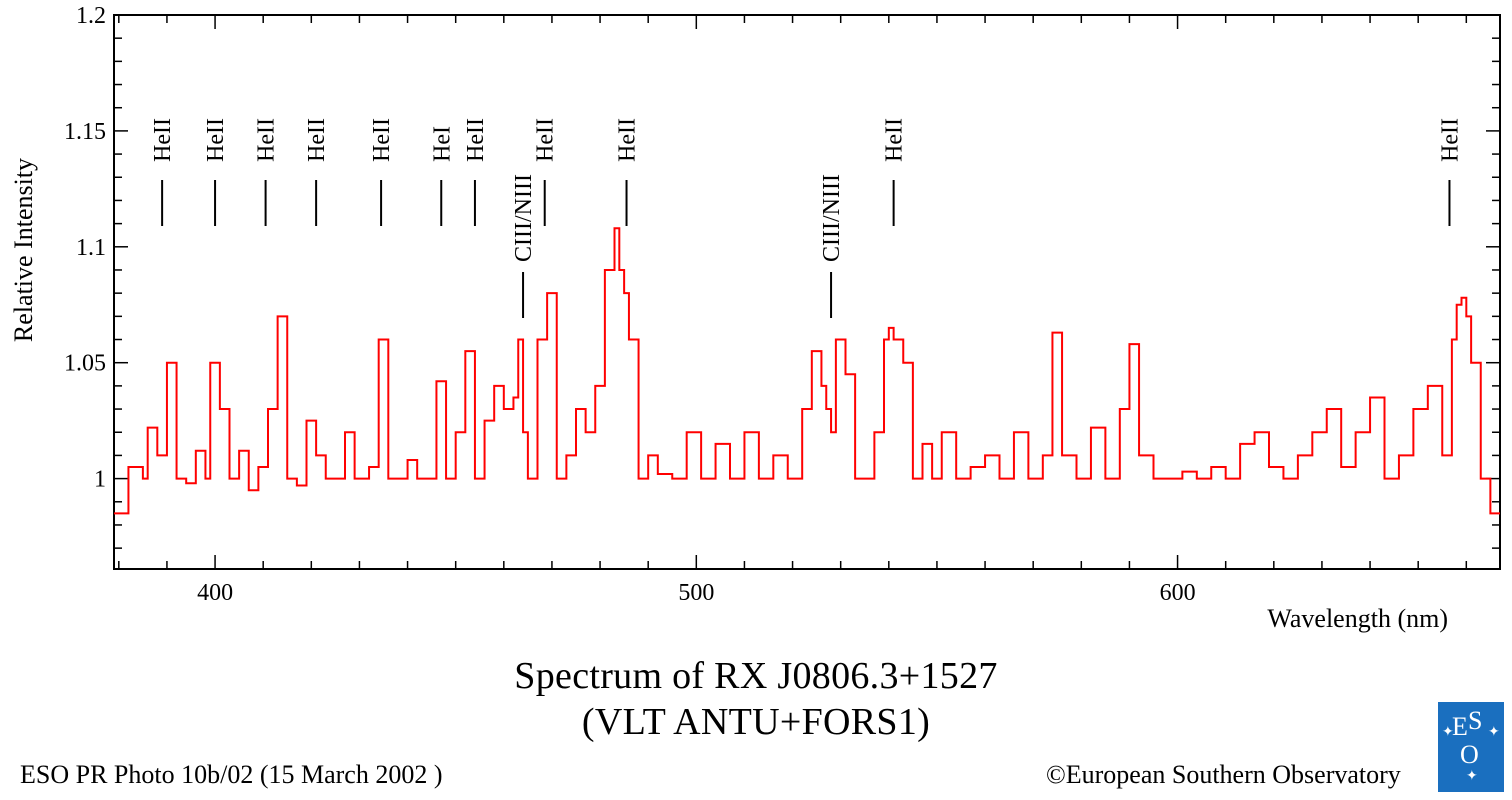 The image size is (1512, 800). Describe the element at coordinates (756, 676) in the screenshot. I see `chart-title: Spectrum of RX J0806.3+1527` at that location.